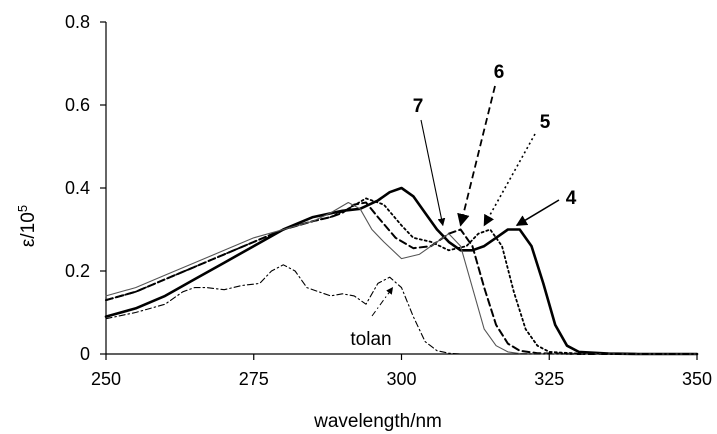 This screenshot has height=434, width=717. I want to click on x-tick-label: 250, so click(106, 379).